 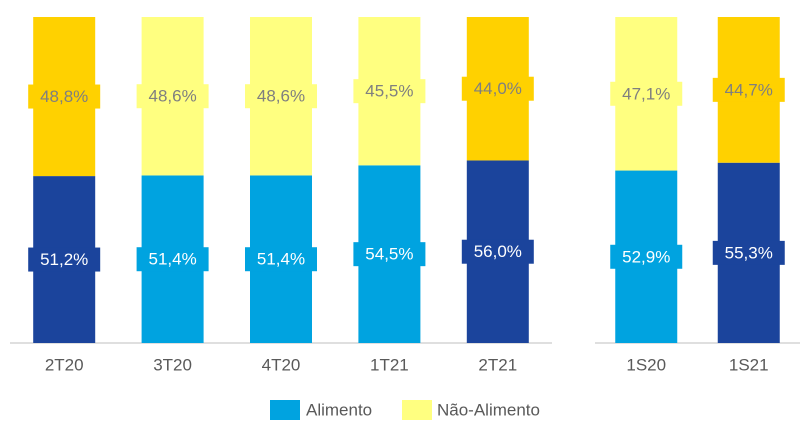 What do you see at coordinates (281, 364) in the screenshot?
I see `x-tick-label: 4T20` at bounding box center [281, 364].